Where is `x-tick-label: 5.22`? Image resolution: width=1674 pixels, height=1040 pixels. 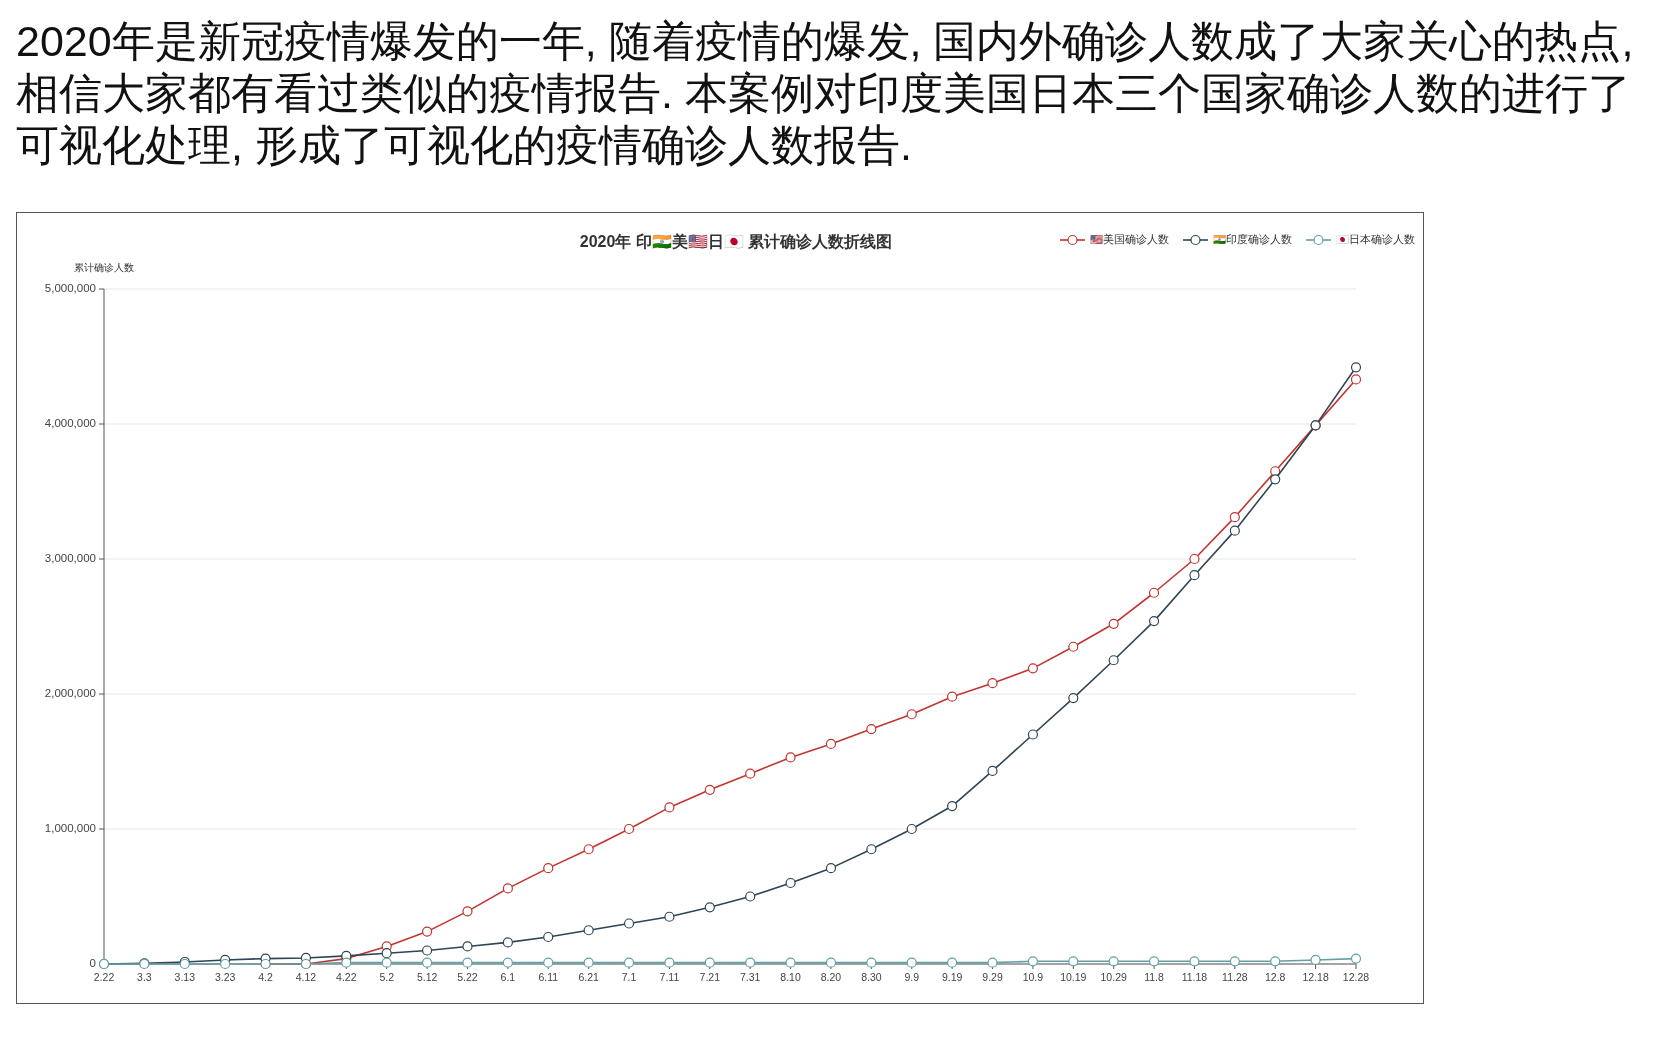 x-tick-label: 5.22 is located at coordinates (467, 976).